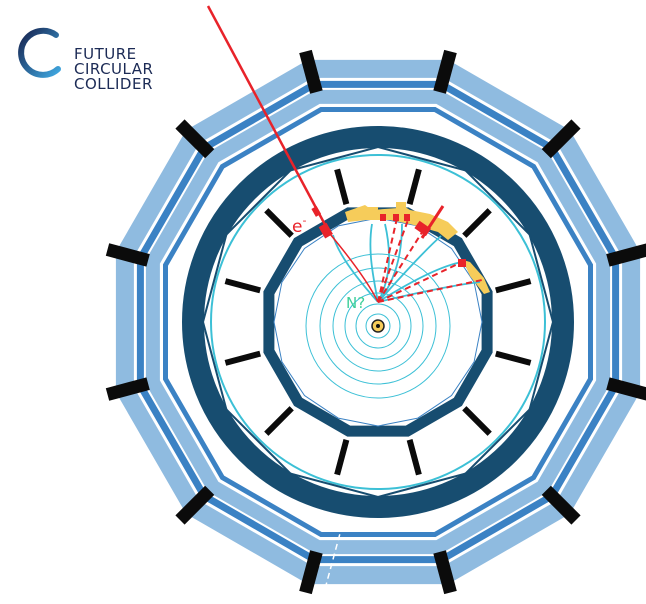 The image size is (646, 604). Describe the element at coordinates (355, 303) in the screenshot. I see `particle-label: N?` at that location.